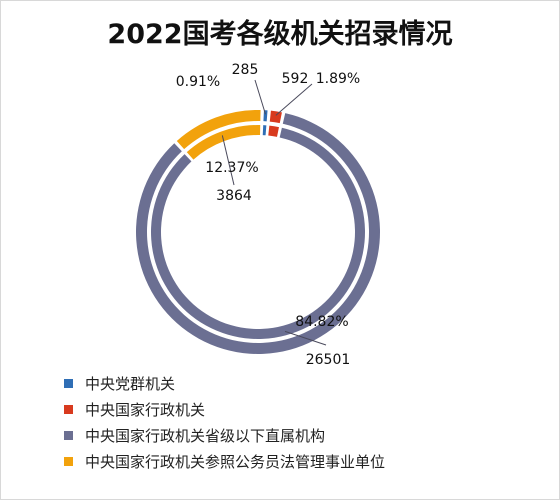 The image size is (560, 500). What do you see at coordinates (205, 435) in the screenshot?
I see `legend-label: 中央国家行政机关省级以下直属机构` at bounding box center [205, 435].